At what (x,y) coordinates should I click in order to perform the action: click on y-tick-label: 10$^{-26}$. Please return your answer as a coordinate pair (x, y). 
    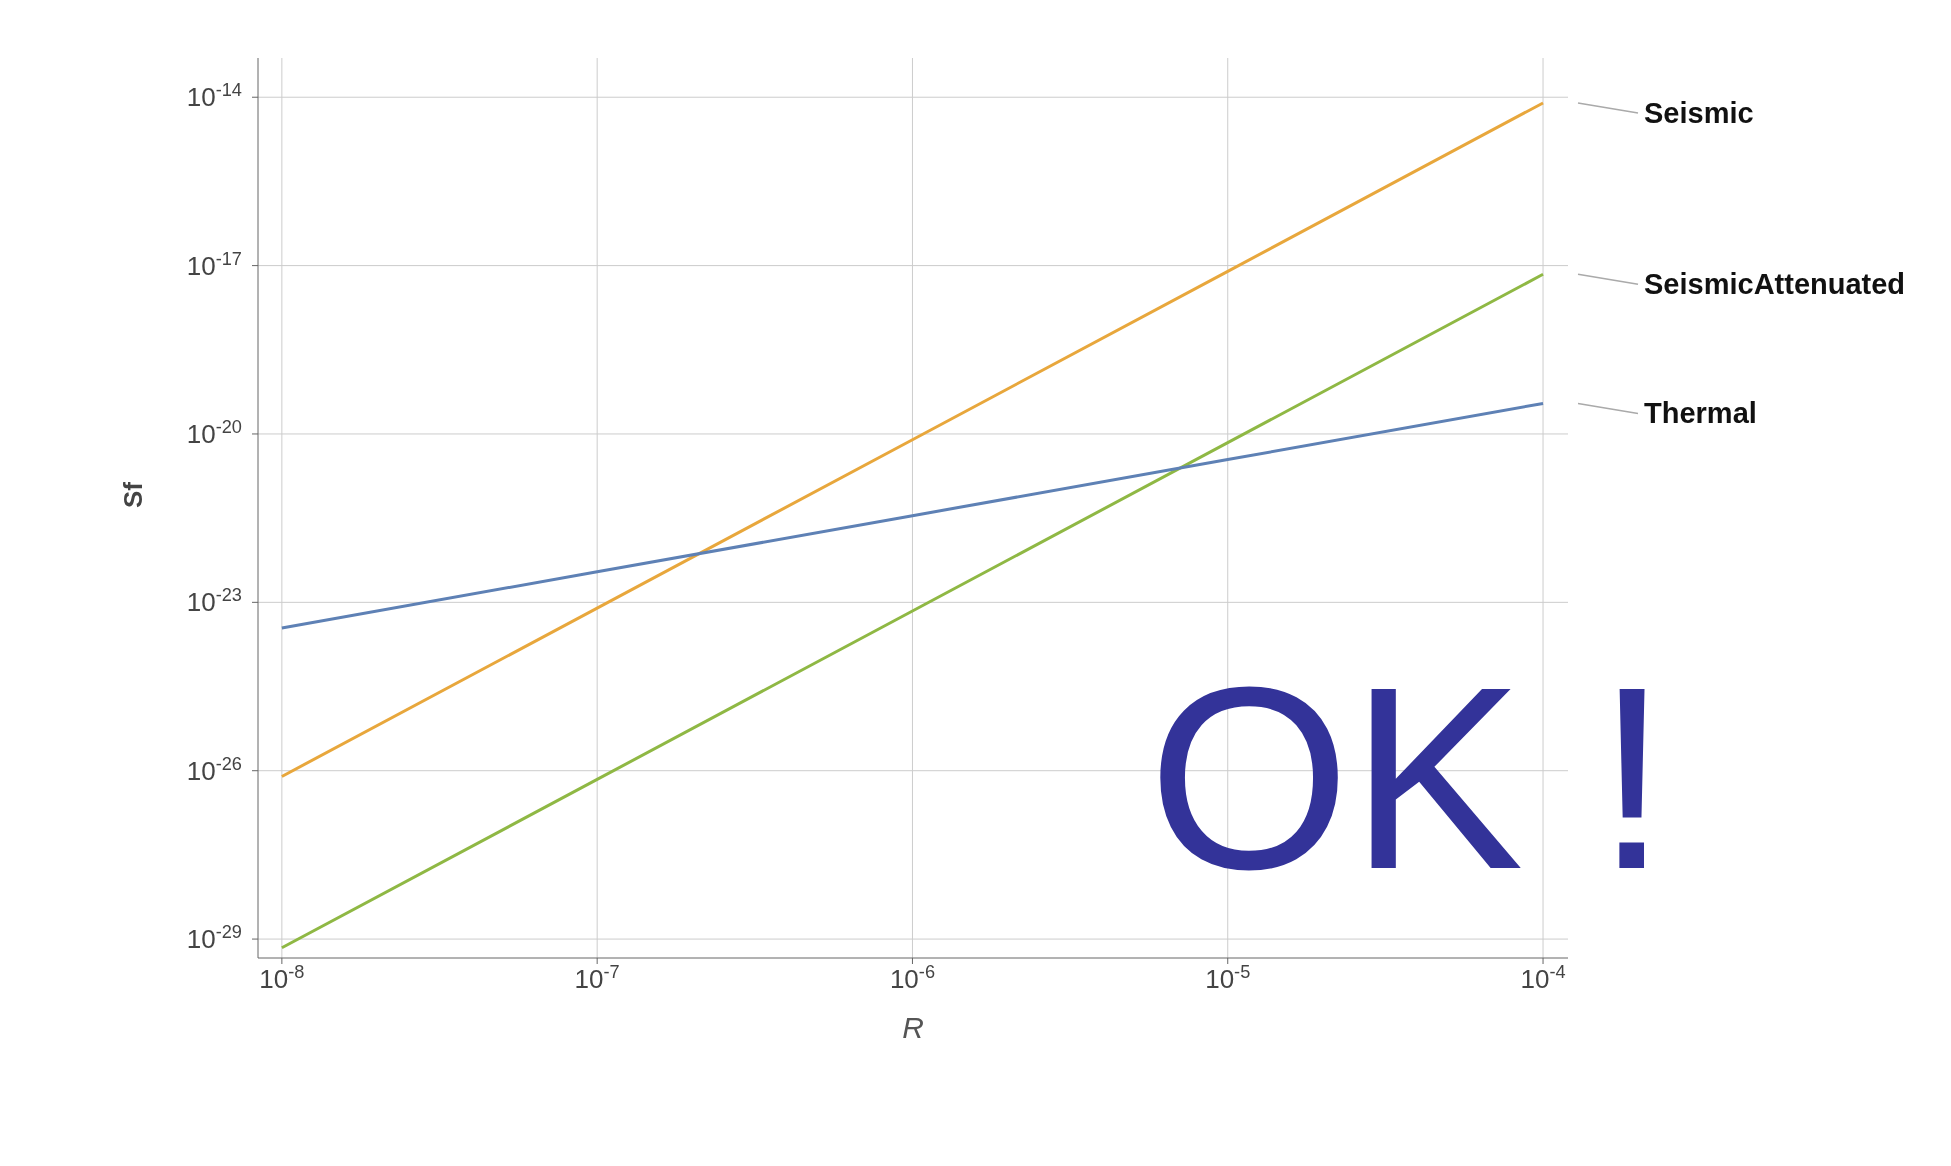
    Looking at the image, I should click on (214, 769).